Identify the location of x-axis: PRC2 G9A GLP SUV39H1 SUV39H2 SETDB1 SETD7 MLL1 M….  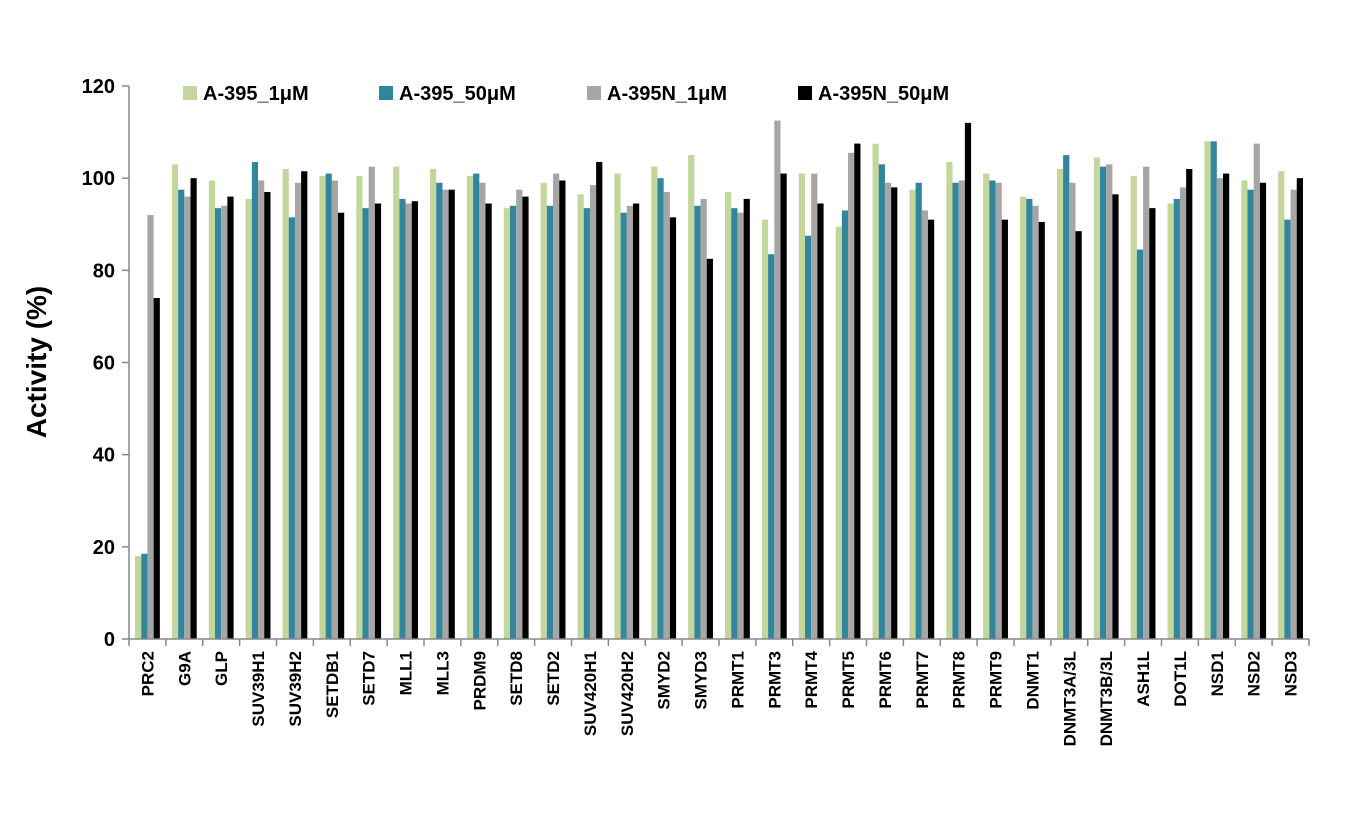
(719, 692).